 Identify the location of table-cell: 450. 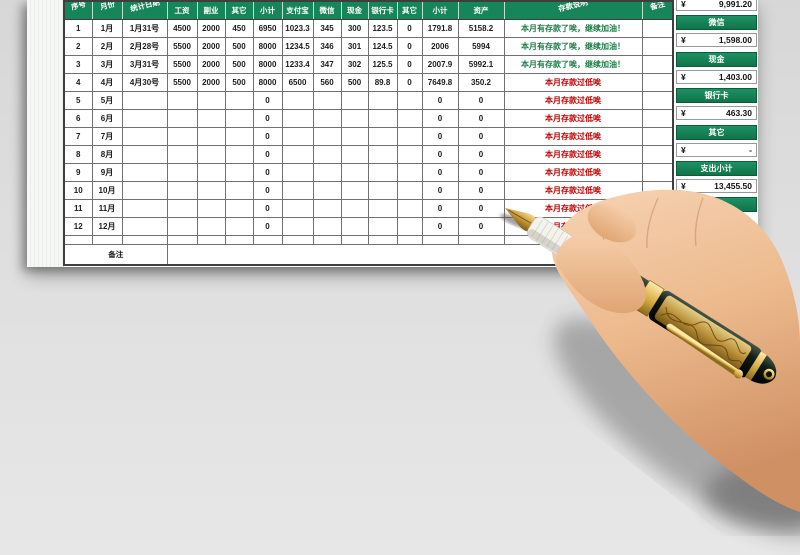
(239, 28).